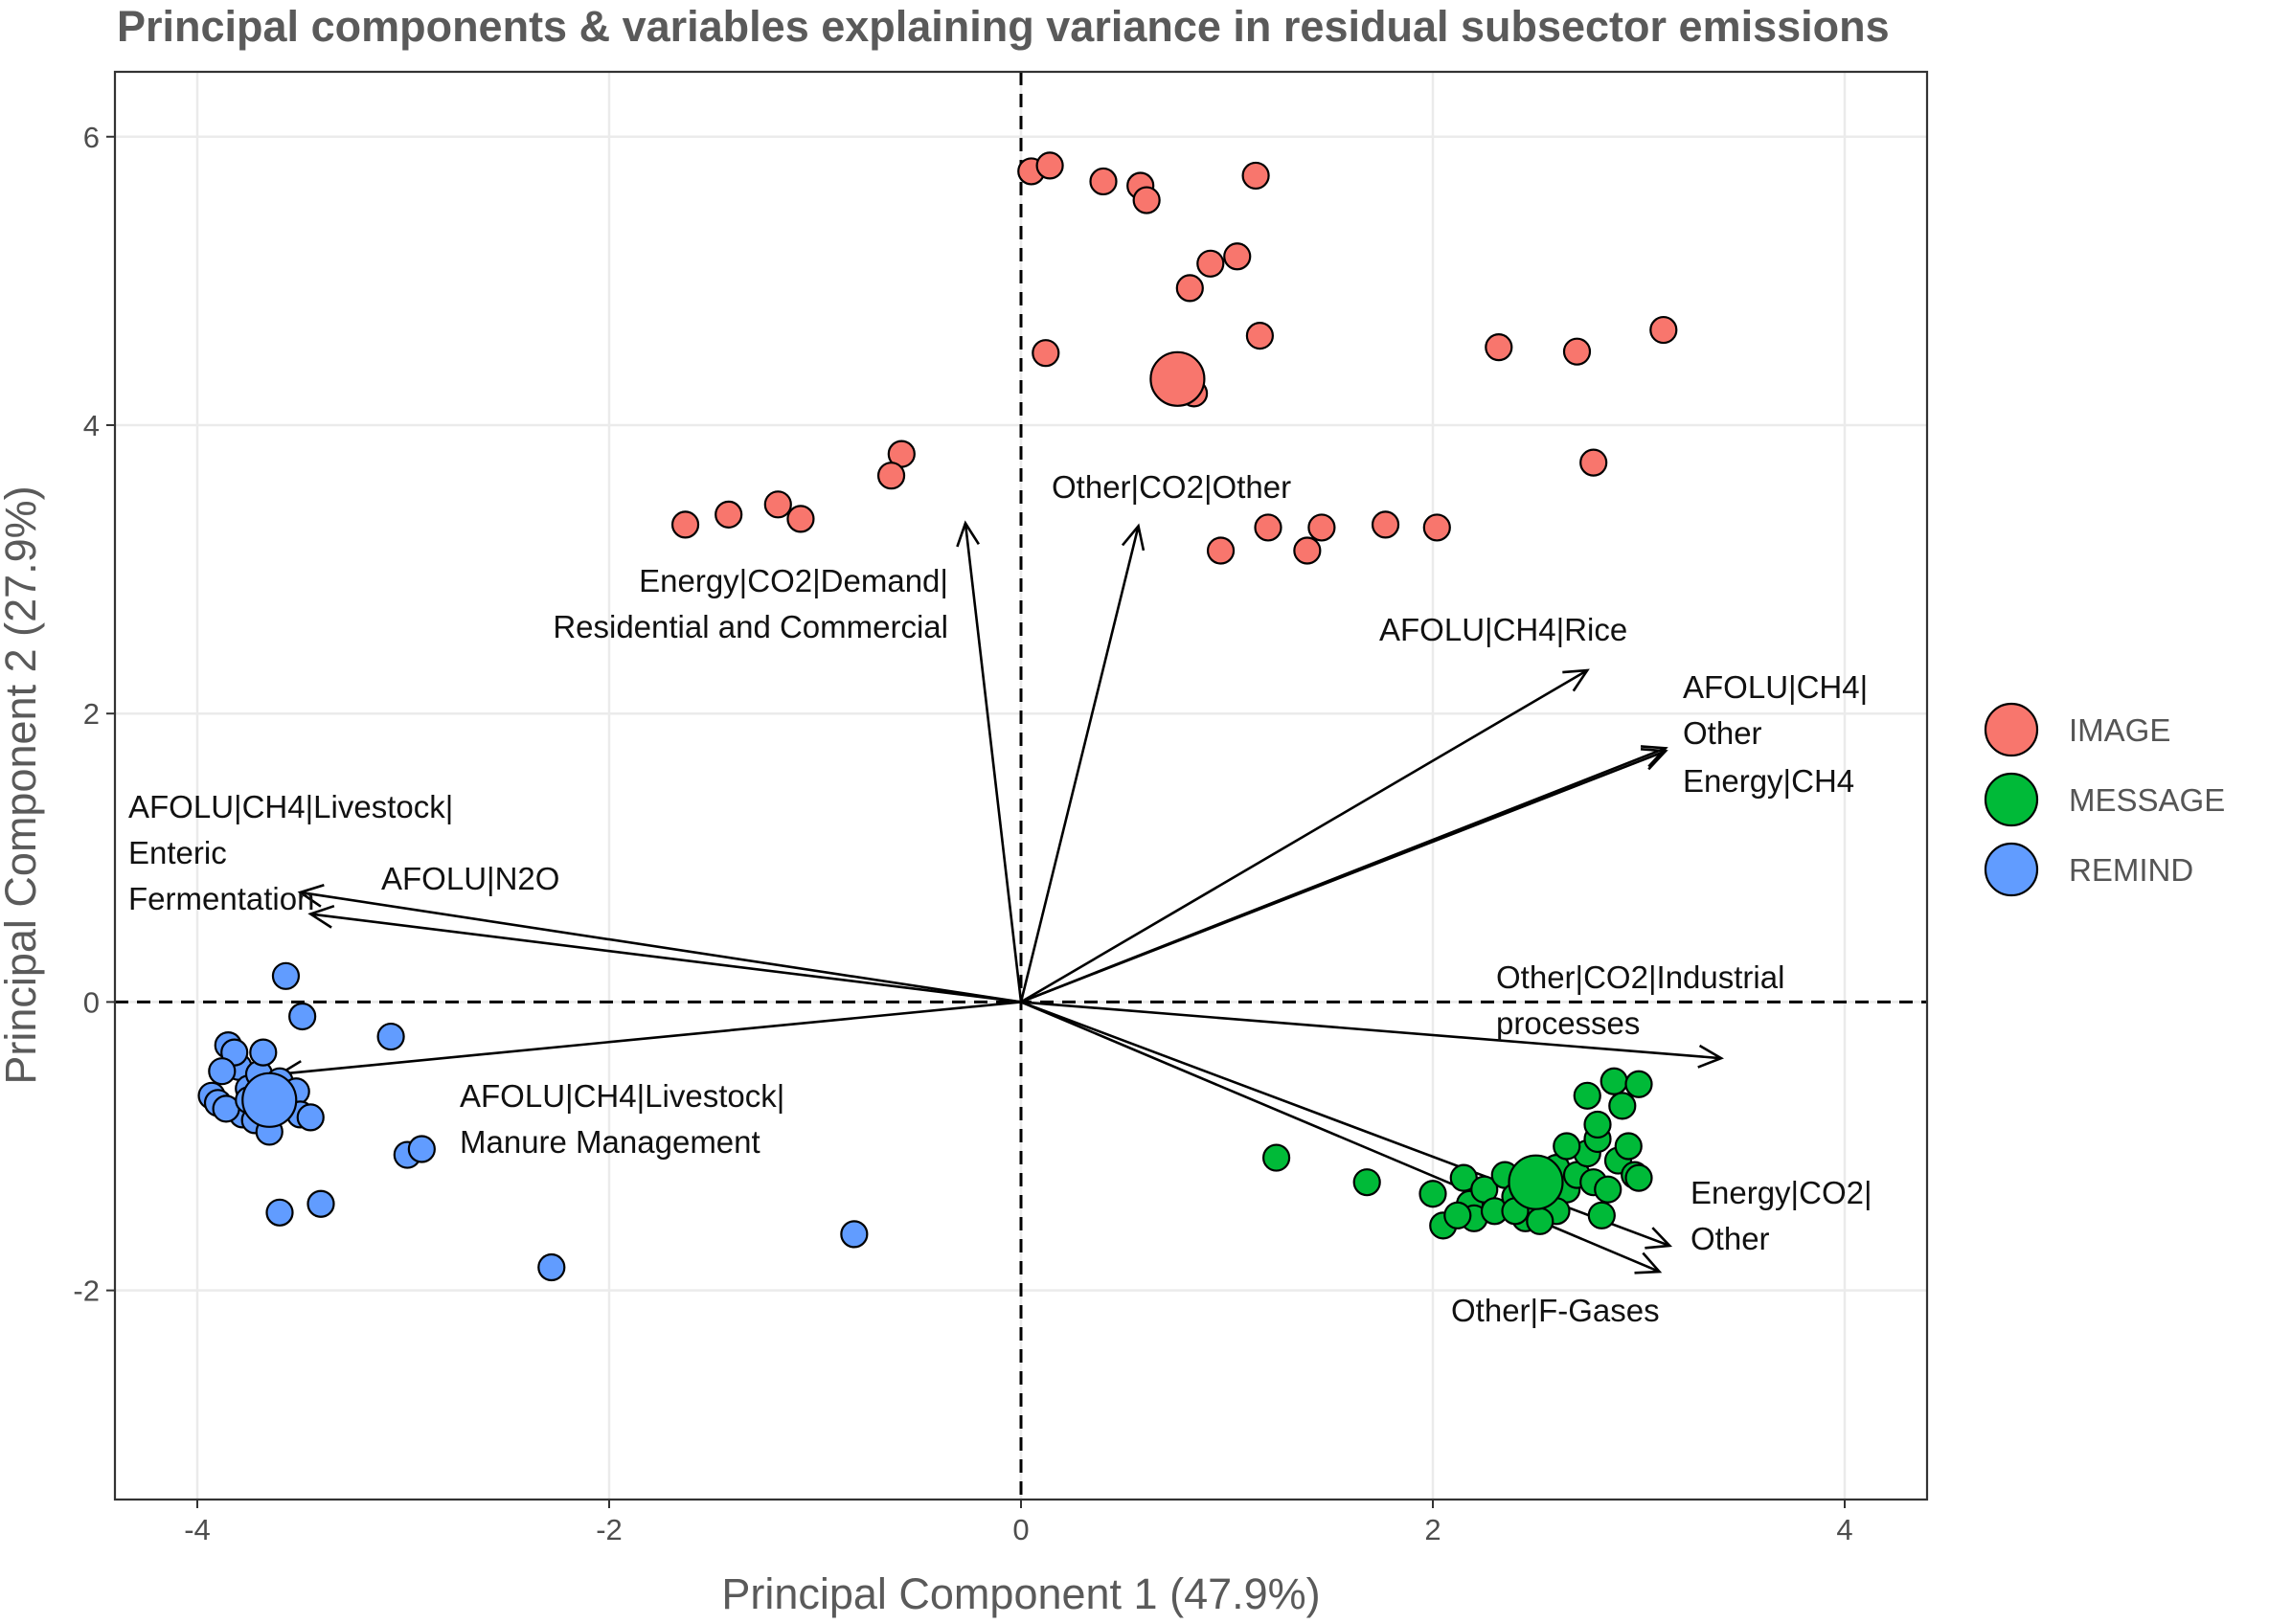 The height and width of the screenshot is (1624, 2269). What do you see at coordinates (1775, 687) in the screenshot?
I see `vector-label: AFOLU|CH4|` at bounding box center [1775, 687].